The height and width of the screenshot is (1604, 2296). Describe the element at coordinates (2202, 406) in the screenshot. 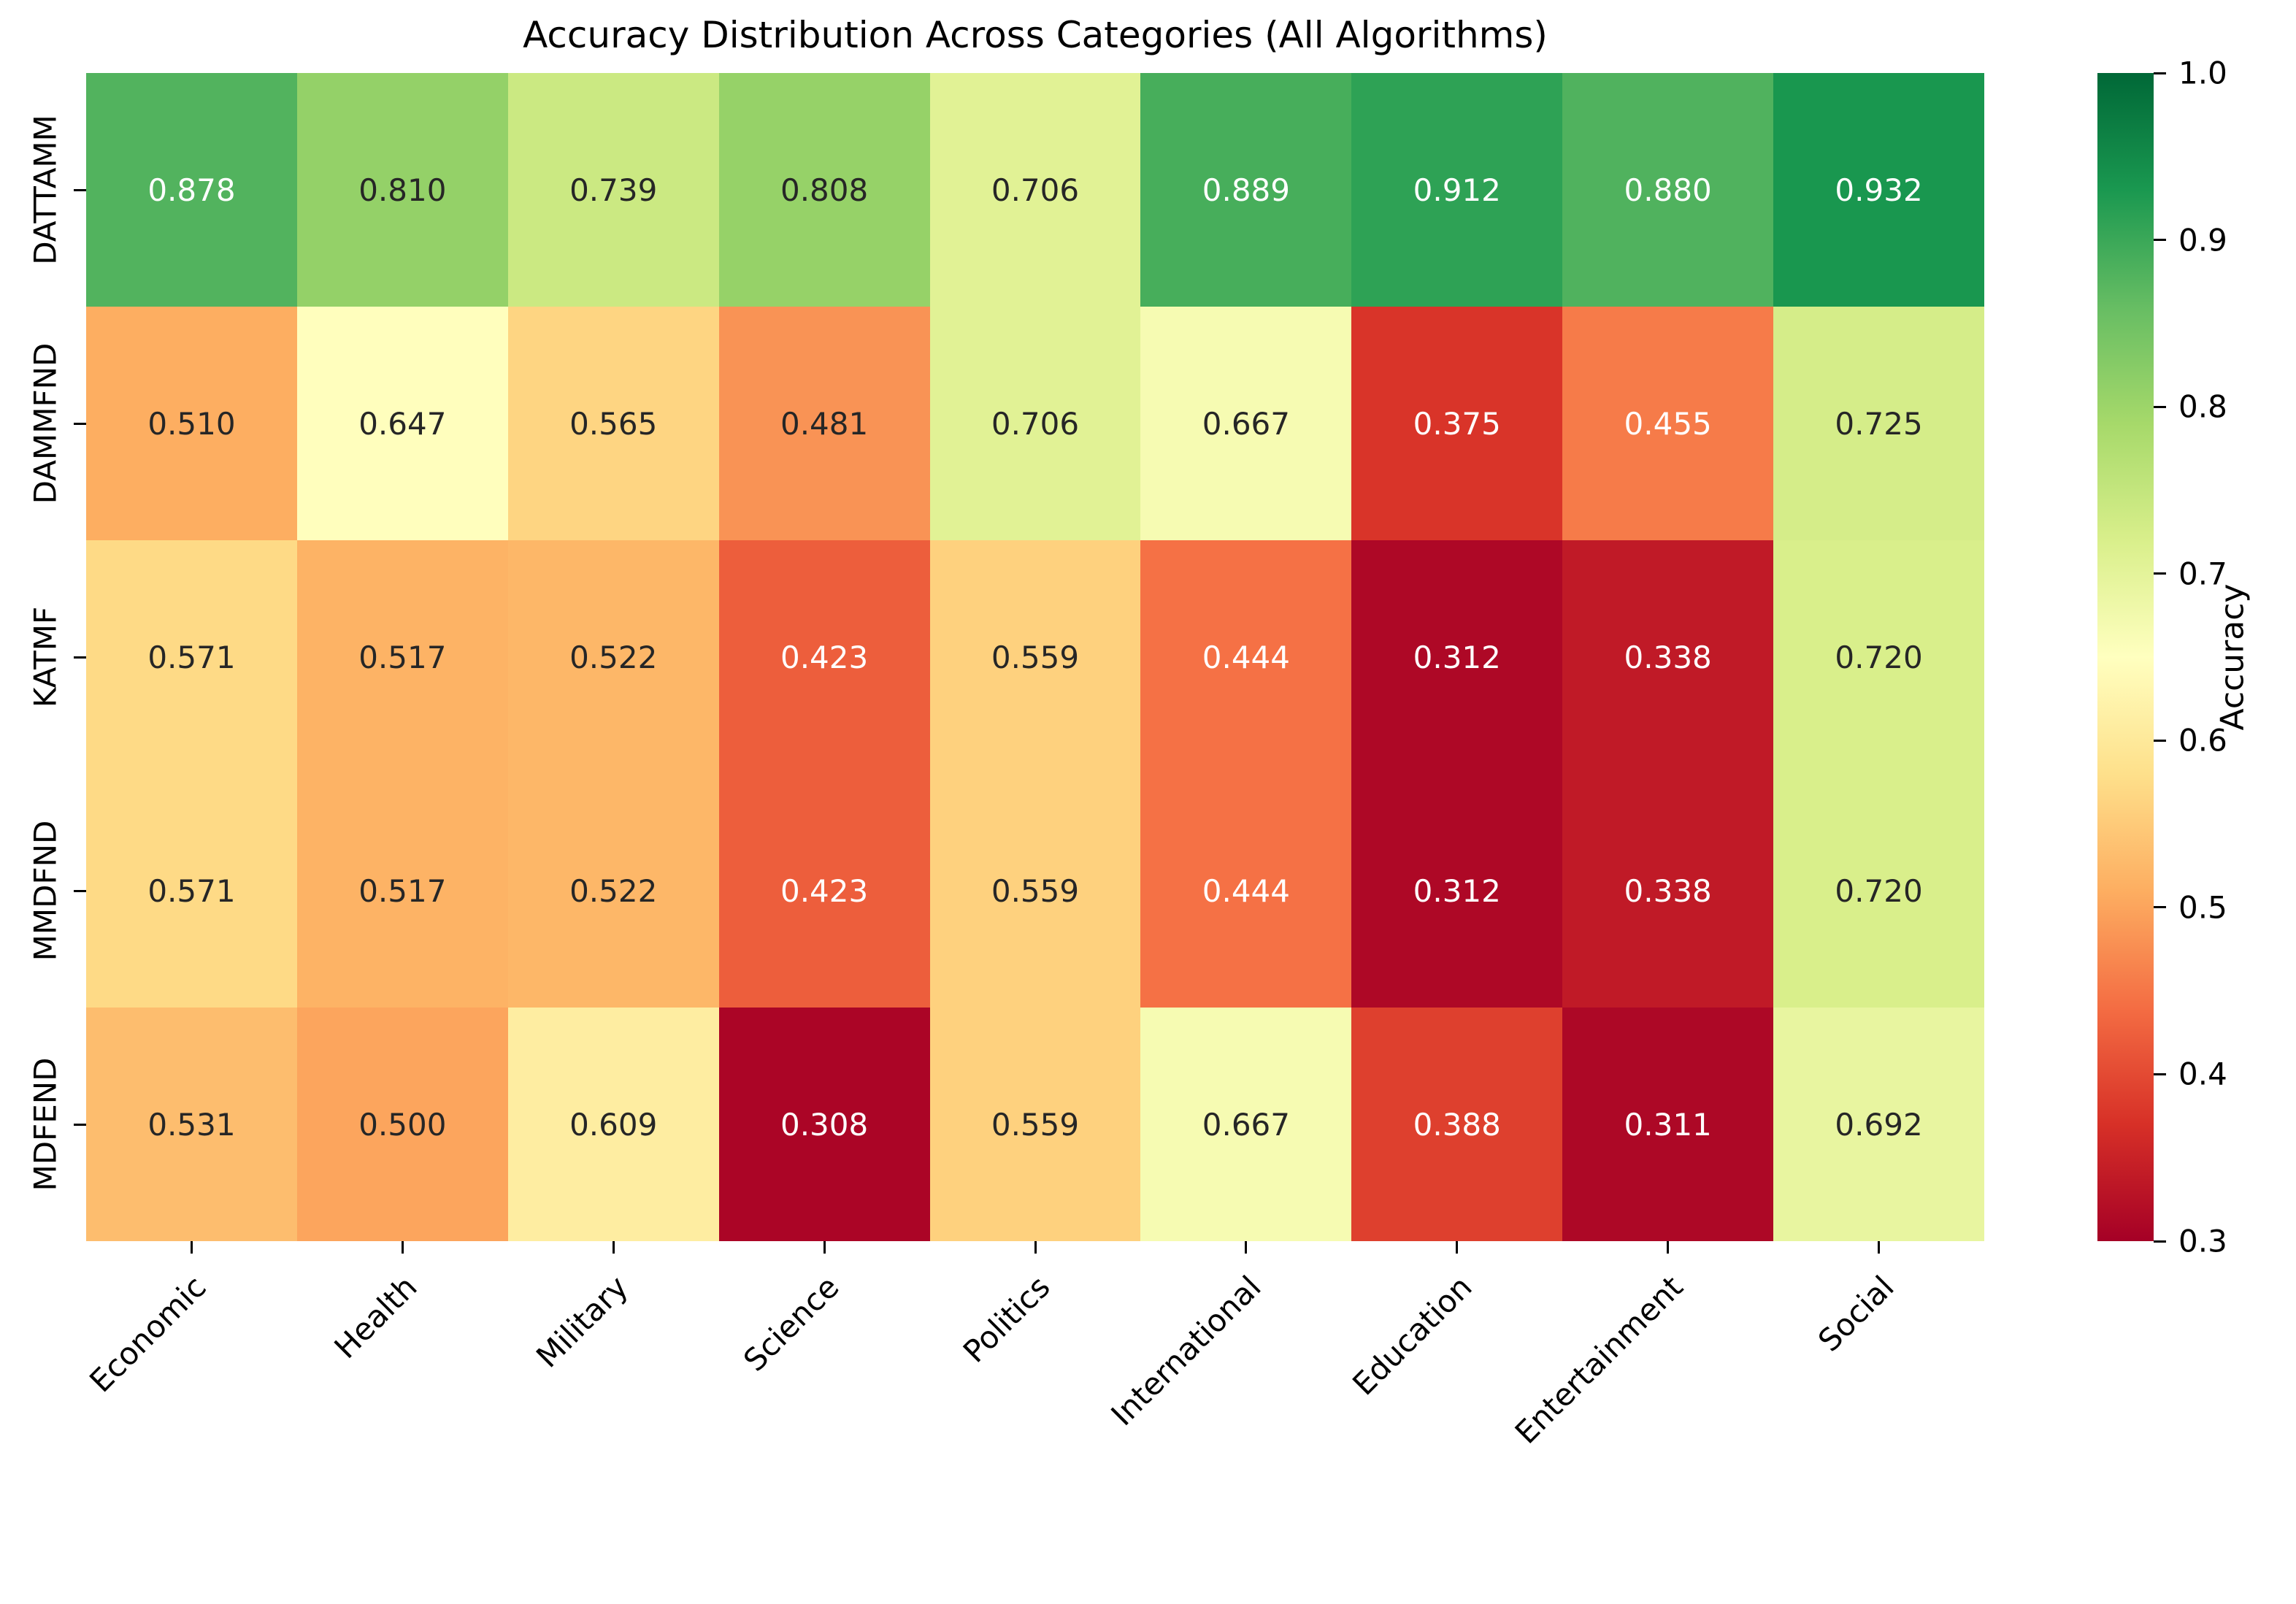

I see `colorbar-tick-label: 0.8` at that location.